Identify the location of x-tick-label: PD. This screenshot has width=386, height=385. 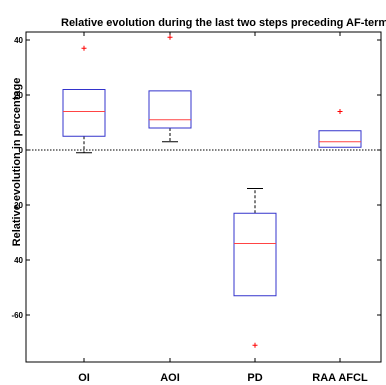
(254, 378).